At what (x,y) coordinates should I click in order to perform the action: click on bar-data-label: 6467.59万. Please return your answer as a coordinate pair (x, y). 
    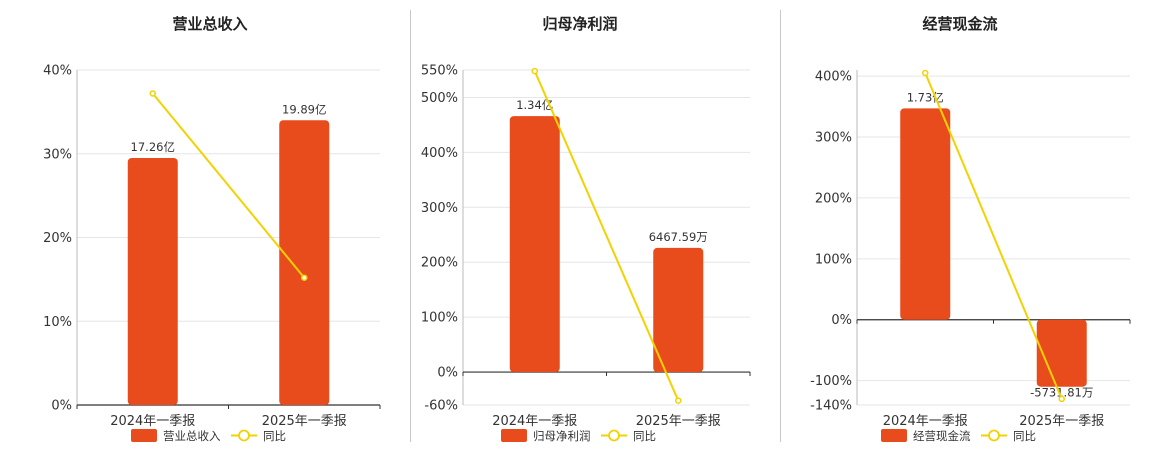
    Looking at the image, I should click on (678, 237).